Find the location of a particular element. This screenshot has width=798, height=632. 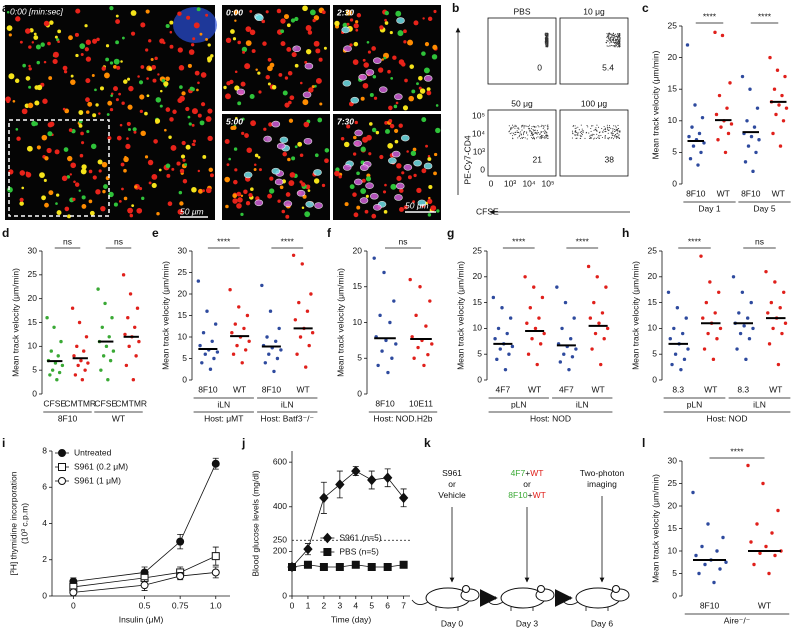

panel-letter: f is located at coordinates (329, 233).